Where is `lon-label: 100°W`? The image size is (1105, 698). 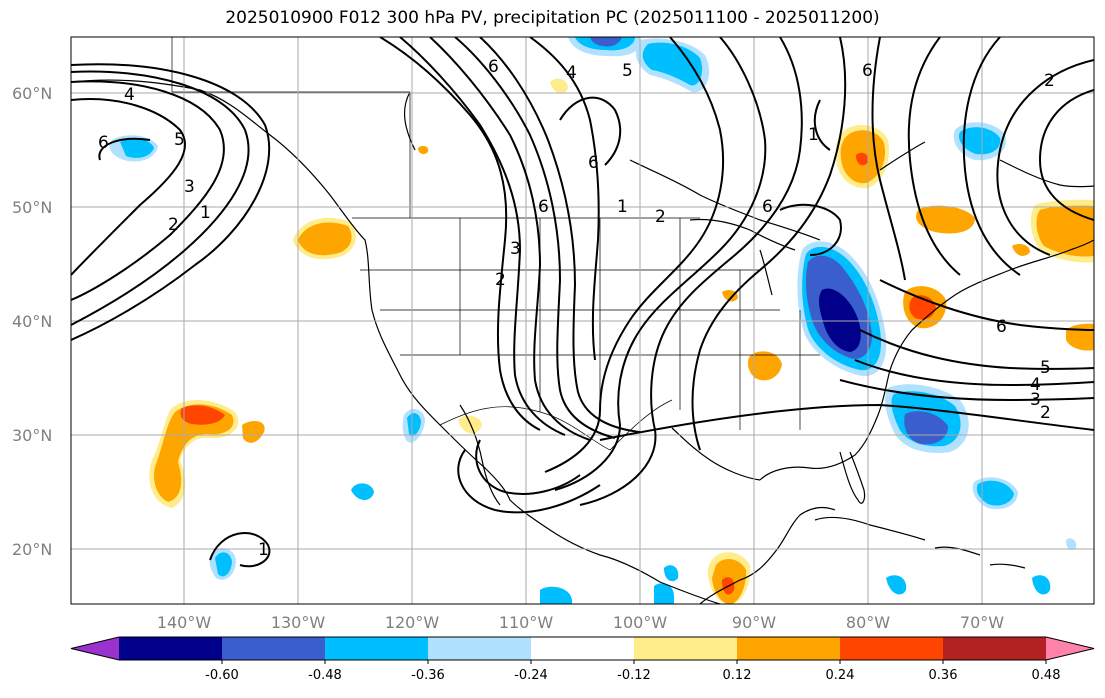 lon-label: 100°W is located at coordinates (640, 622).